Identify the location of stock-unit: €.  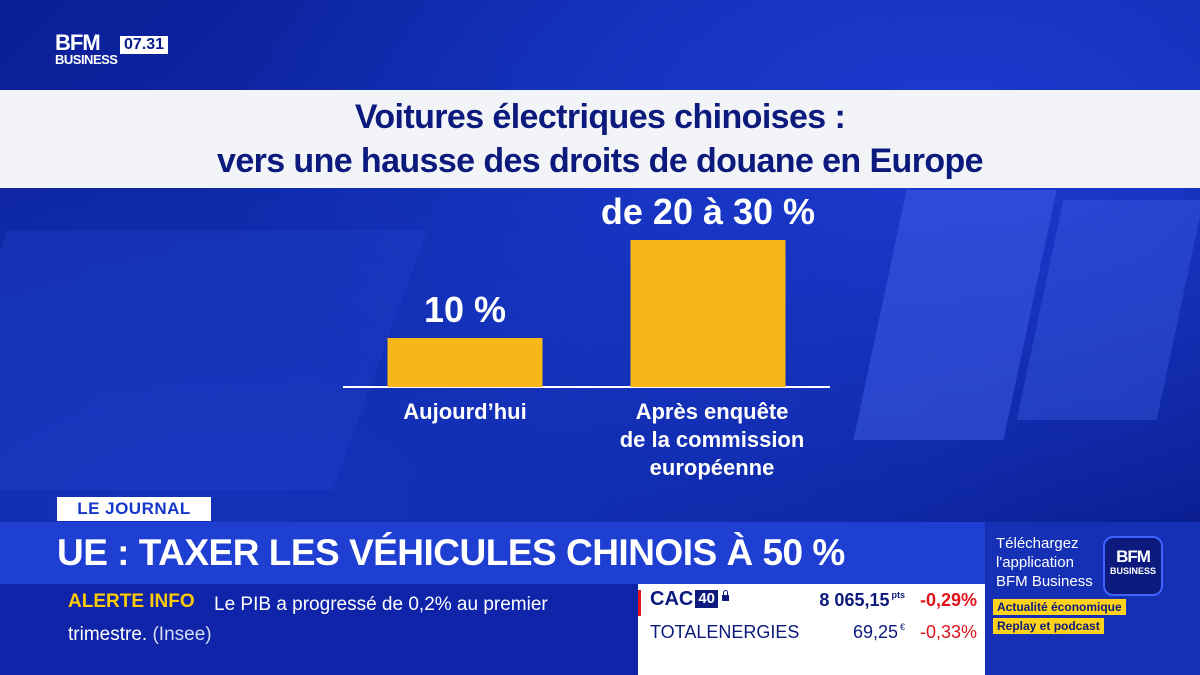
(902, 627).